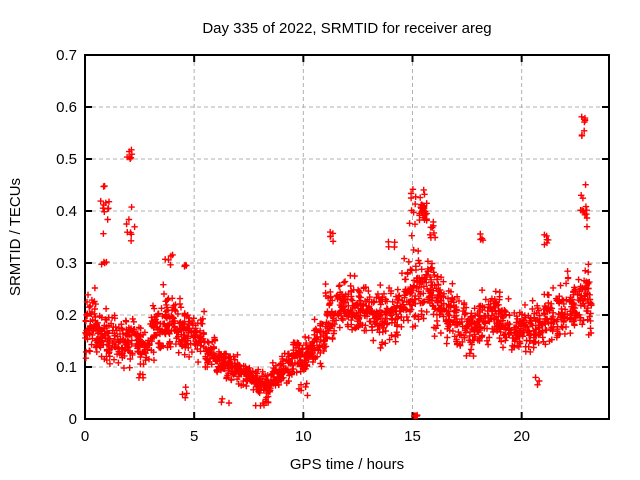 The width and height of the screenshot is (640, 480). What do you see at coordinates (66, 263) in the screenshot?
I see `y-tick-label: 0.3` at bounding box center [66, 263].